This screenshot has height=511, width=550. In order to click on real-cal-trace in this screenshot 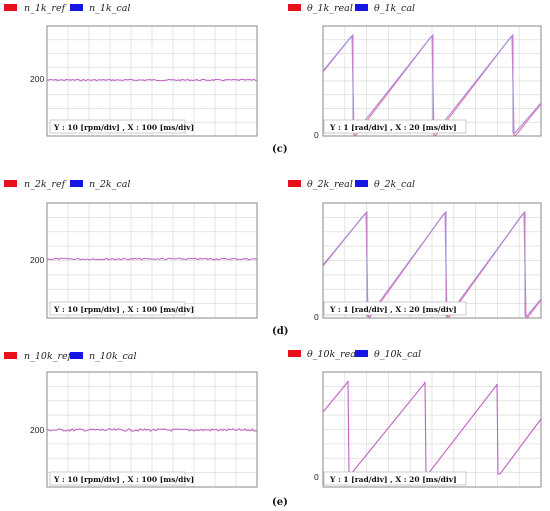, I will do `click(432, 427)`.